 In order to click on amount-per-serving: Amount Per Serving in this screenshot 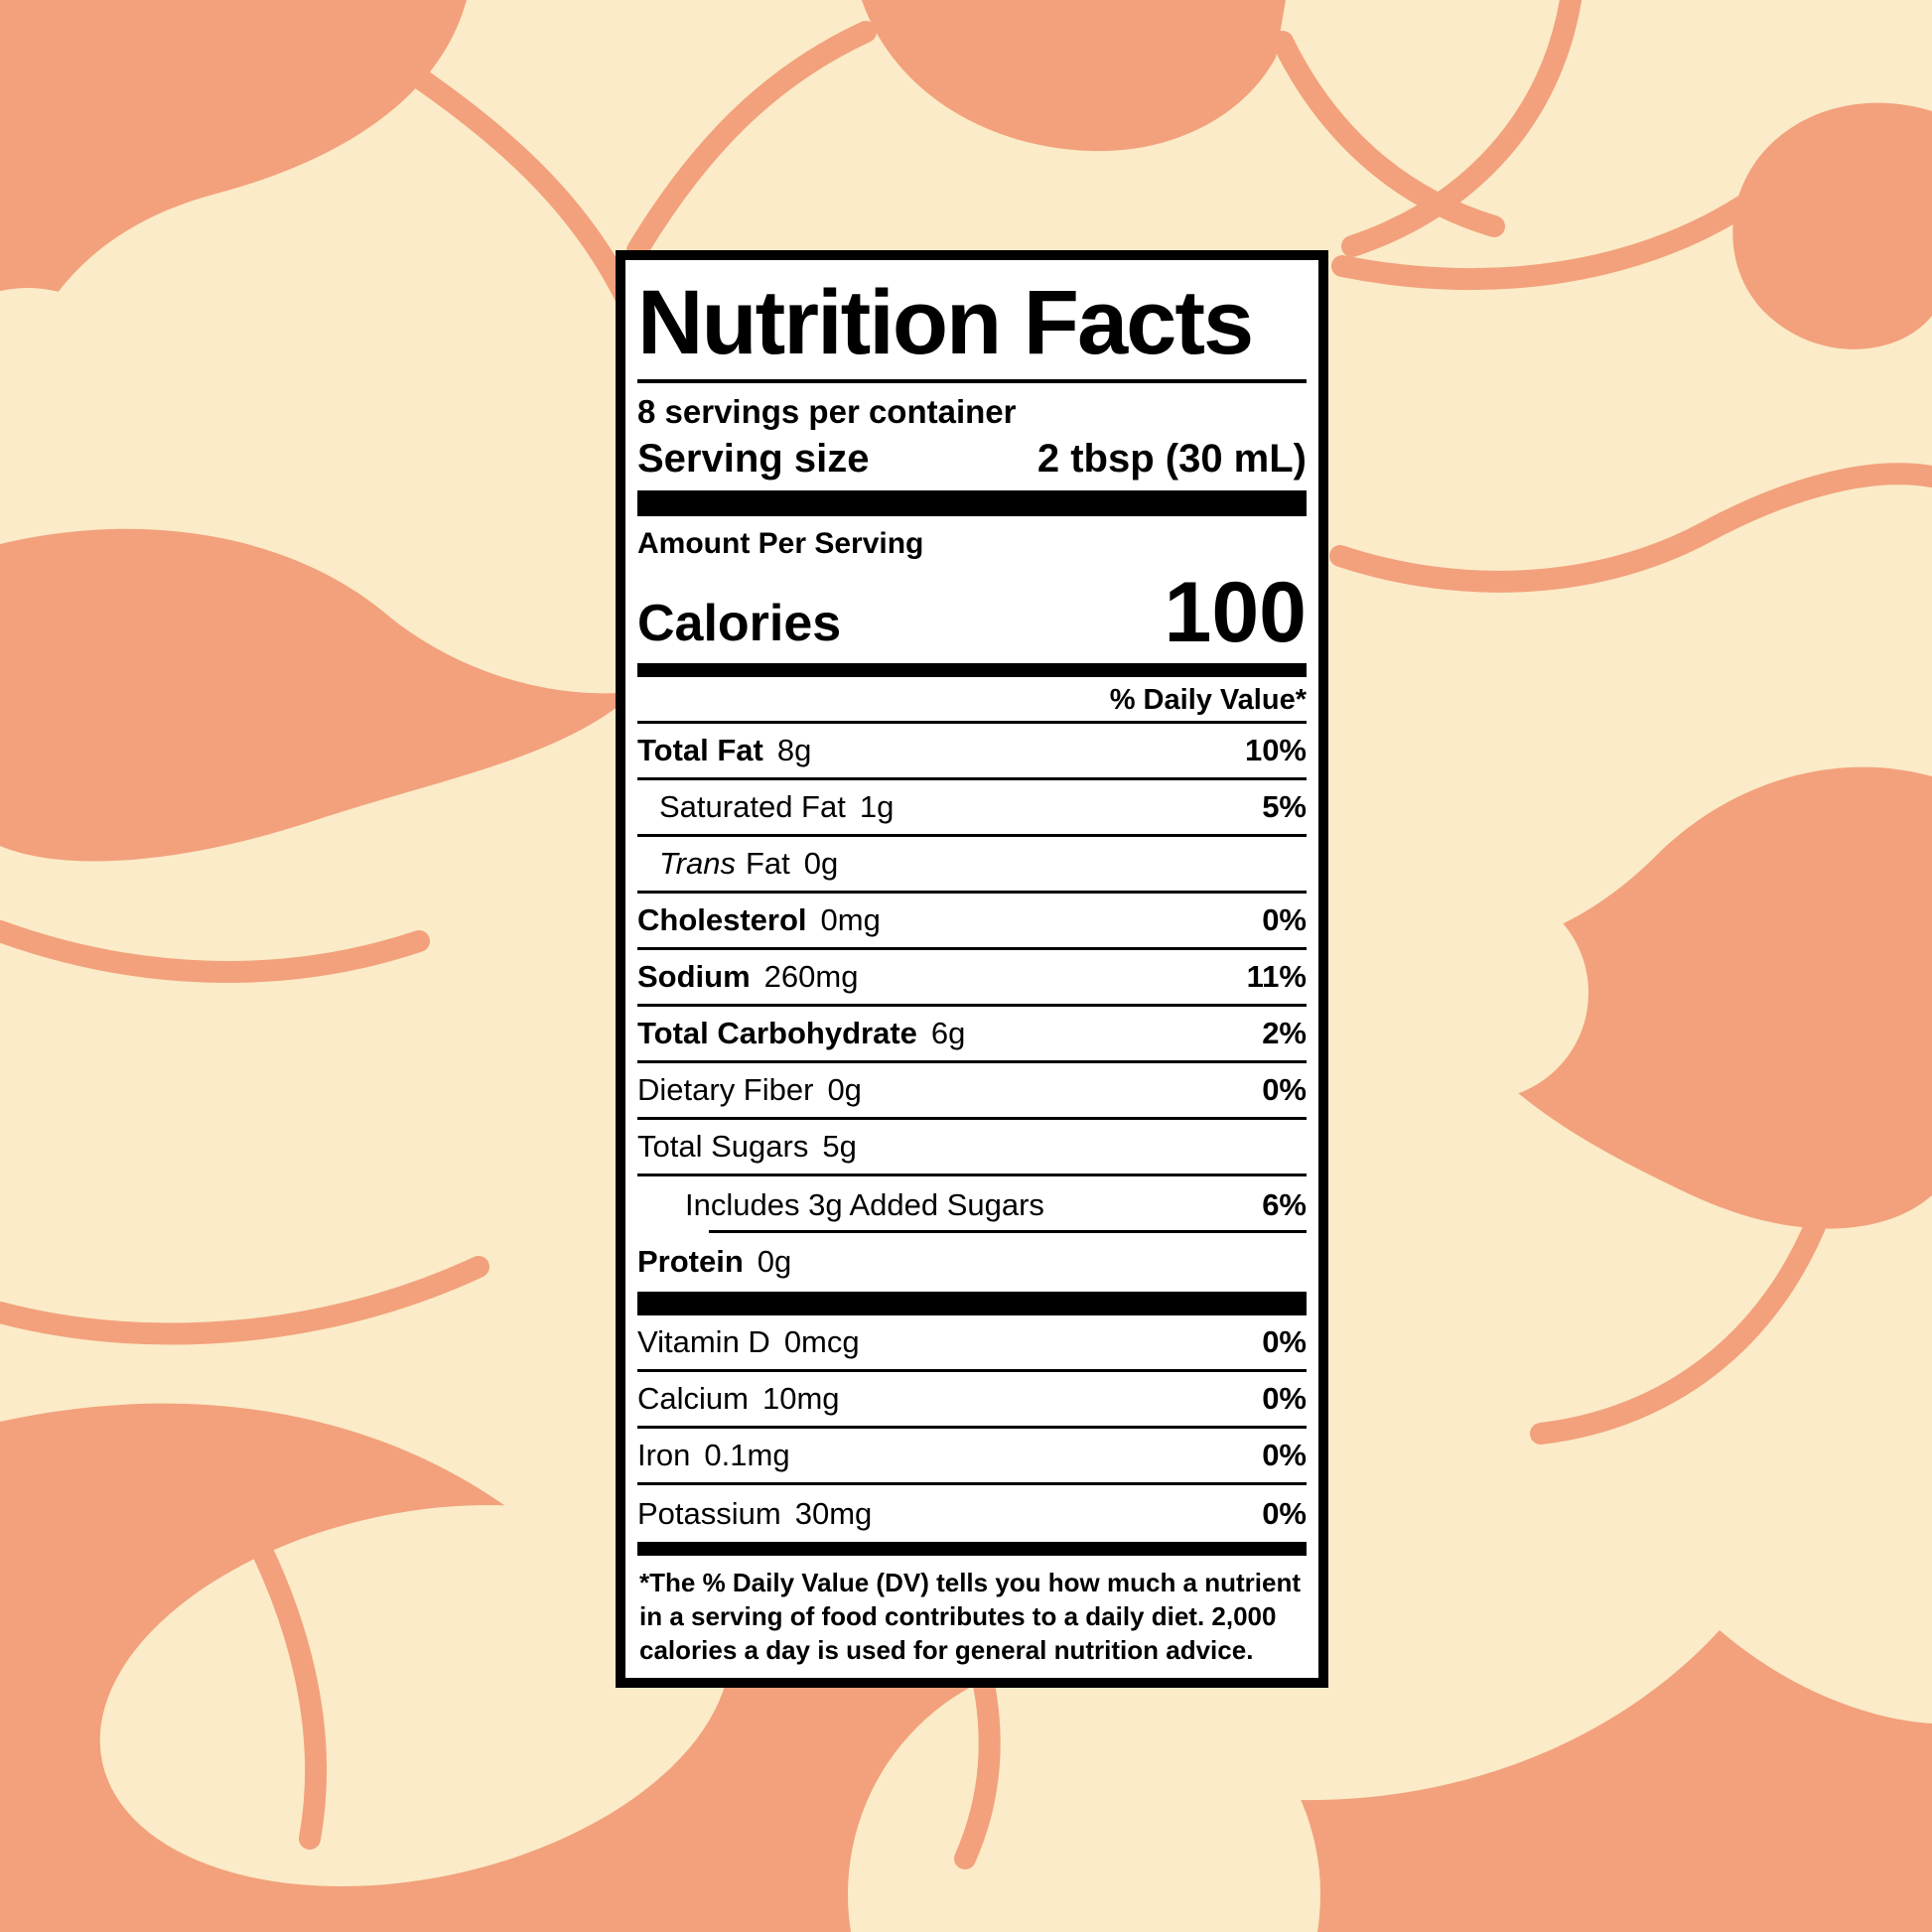, I will do `click(780, 544)`.